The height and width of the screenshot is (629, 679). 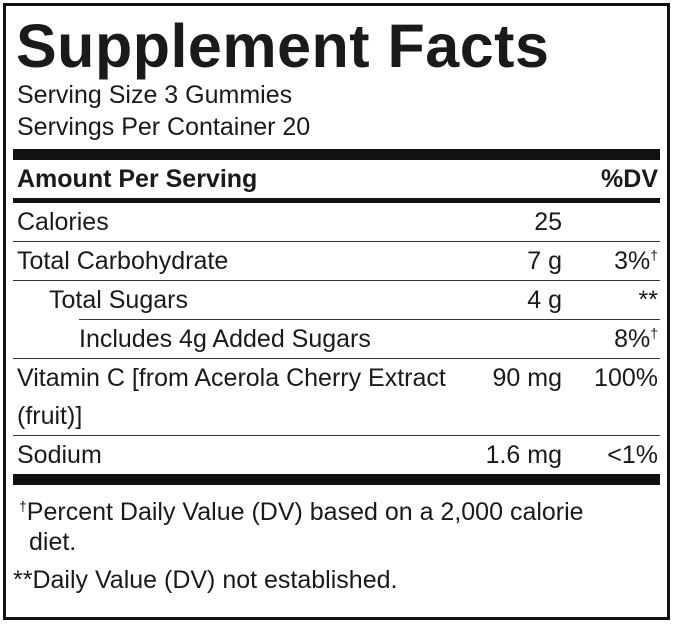 I want to click on header-dv: %DV, so click(x=629, y=179).